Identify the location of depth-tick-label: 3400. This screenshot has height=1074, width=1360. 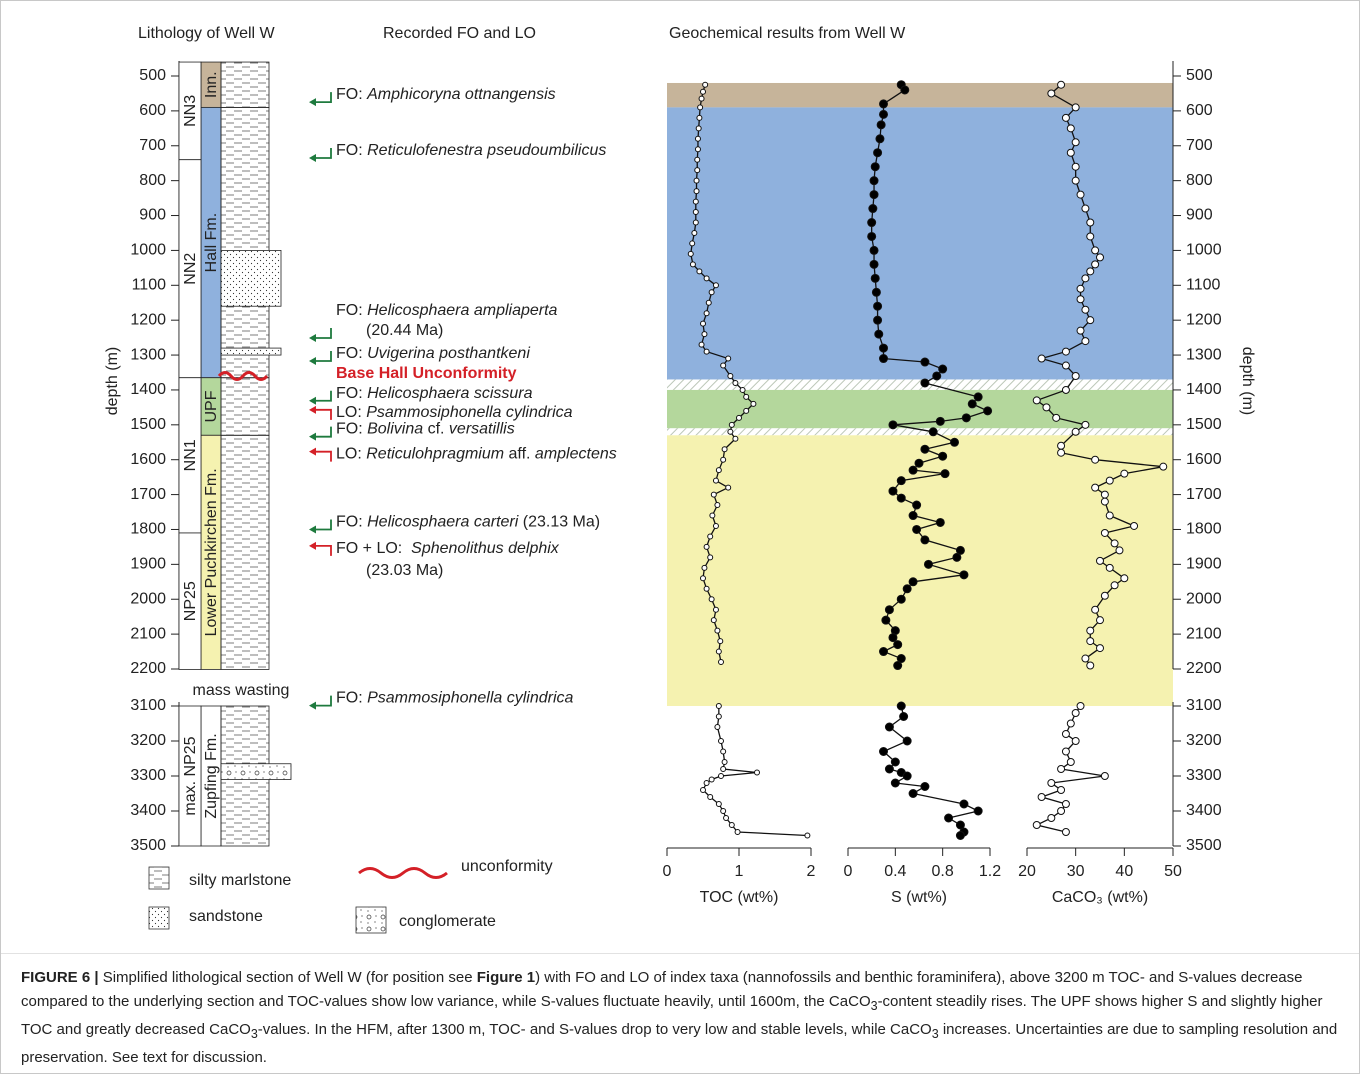
(148, 810).